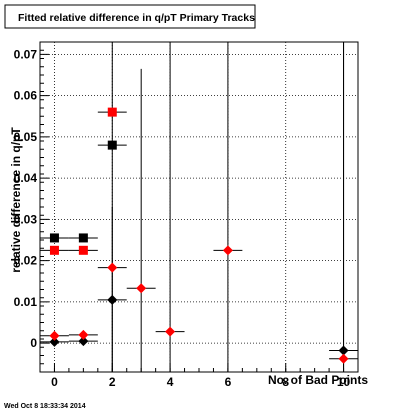 This screenshot has width=400, height=414. What do you see at coordinates (318, 380) in the screenshot?
I see `x-axis-label: No. of Bad Points` at bounding box center [318, 380].